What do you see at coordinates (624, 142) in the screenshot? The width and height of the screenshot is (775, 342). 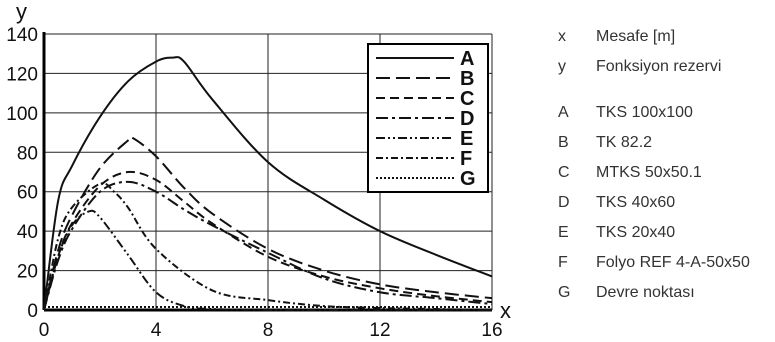 I see `key-text: TK 82.2` at bounding box center [624, 142].